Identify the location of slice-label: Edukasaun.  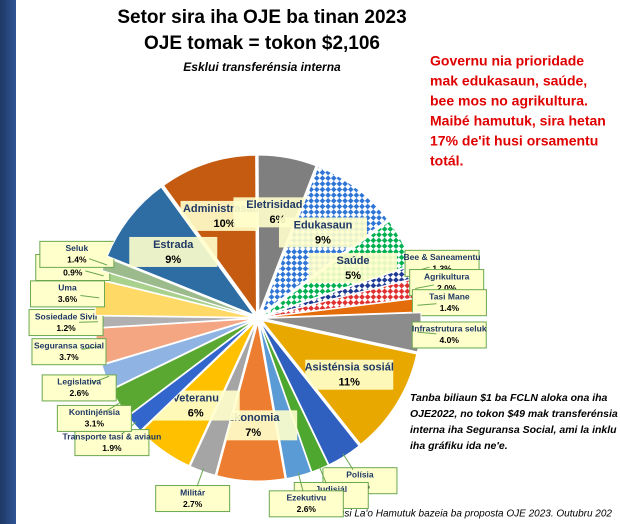
(323, 225).